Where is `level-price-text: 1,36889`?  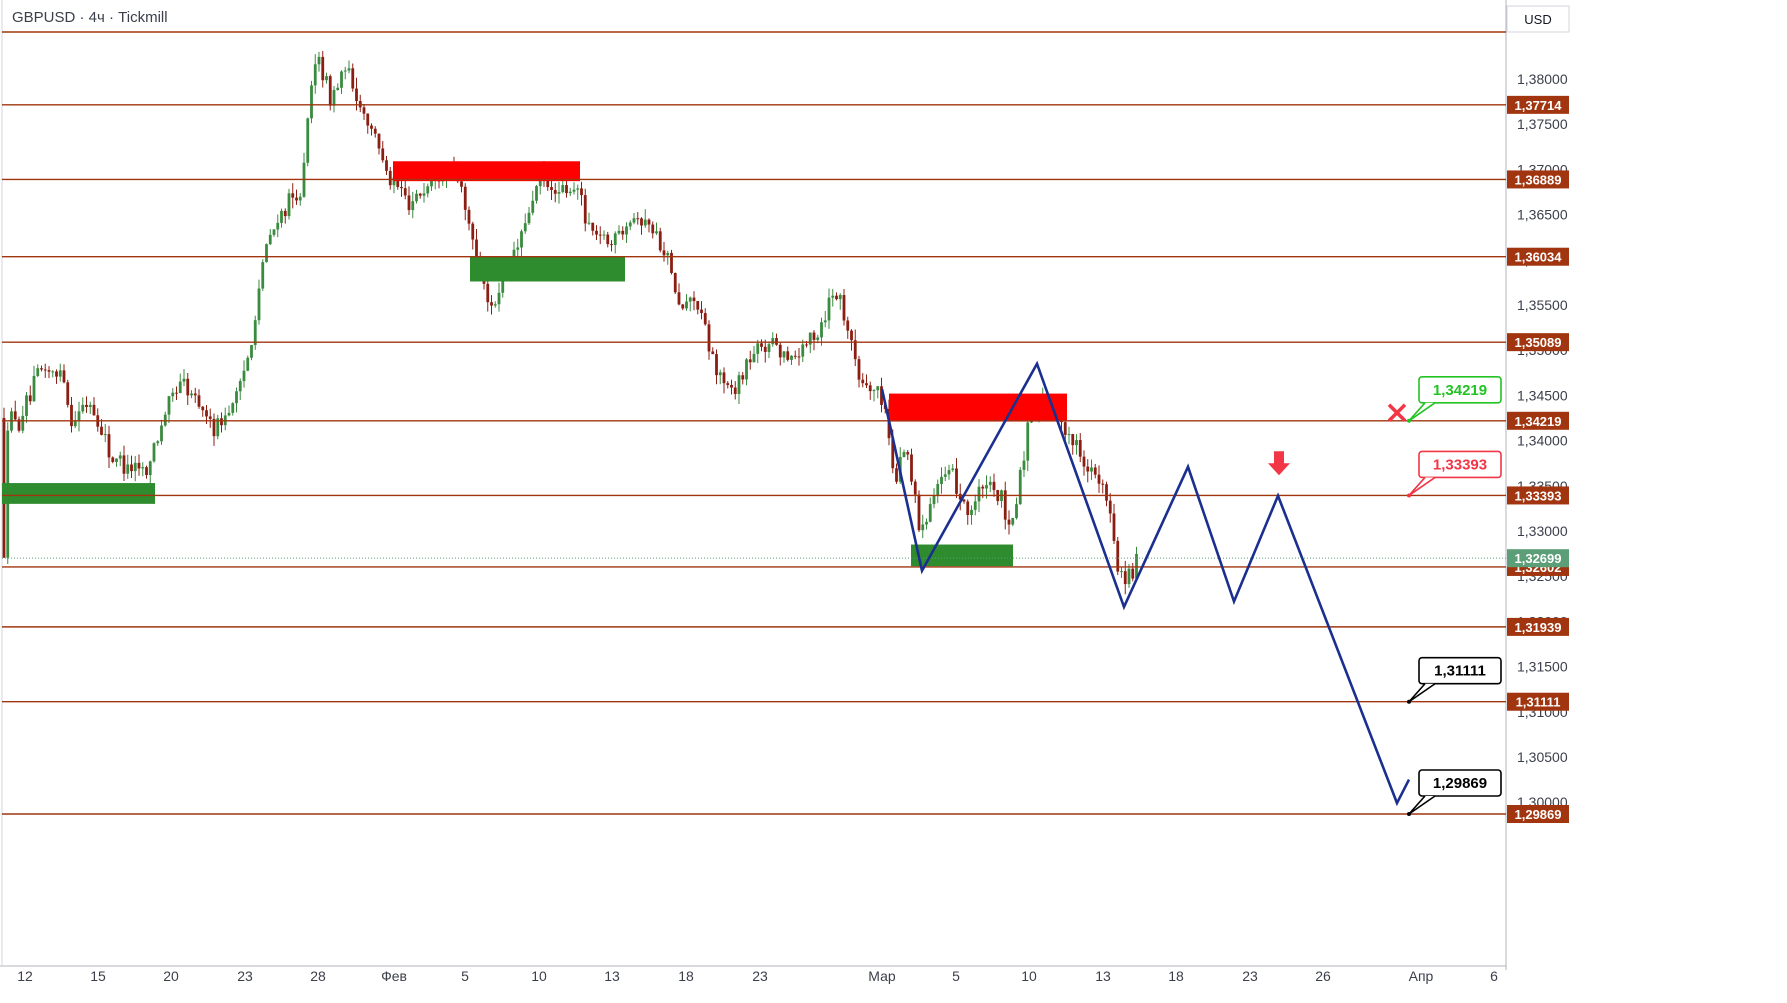
level-price-text: 1,36889 is located at coordinates (1538, 179).